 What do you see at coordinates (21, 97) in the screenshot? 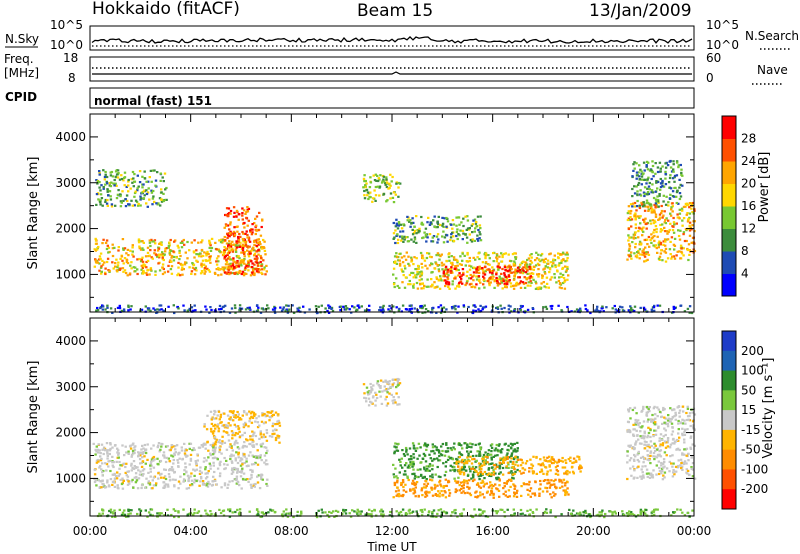
I see `cpid-label: CPID` at bounding box center [21, 97].